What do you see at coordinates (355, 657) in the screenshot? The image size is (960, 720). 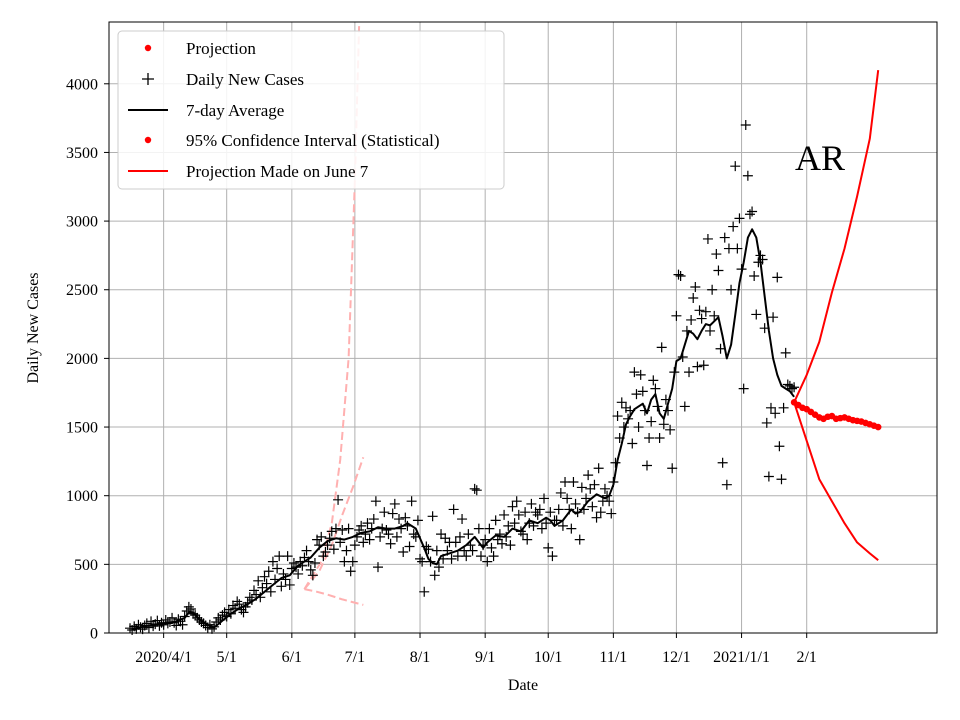 I see `x-tick-label: 7/1` at bounding box center [355, 657].